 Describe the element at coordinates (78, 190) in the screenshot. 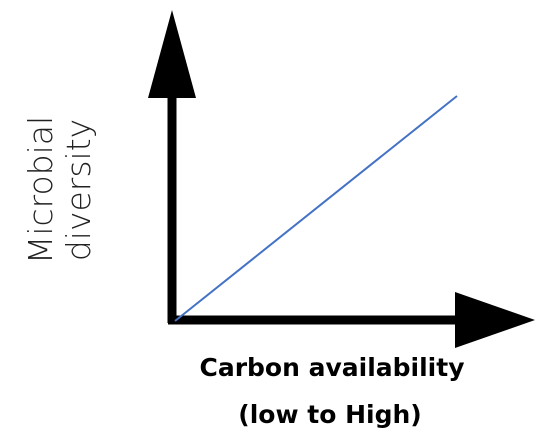

I see `y-axis-label: diversity` at that location.